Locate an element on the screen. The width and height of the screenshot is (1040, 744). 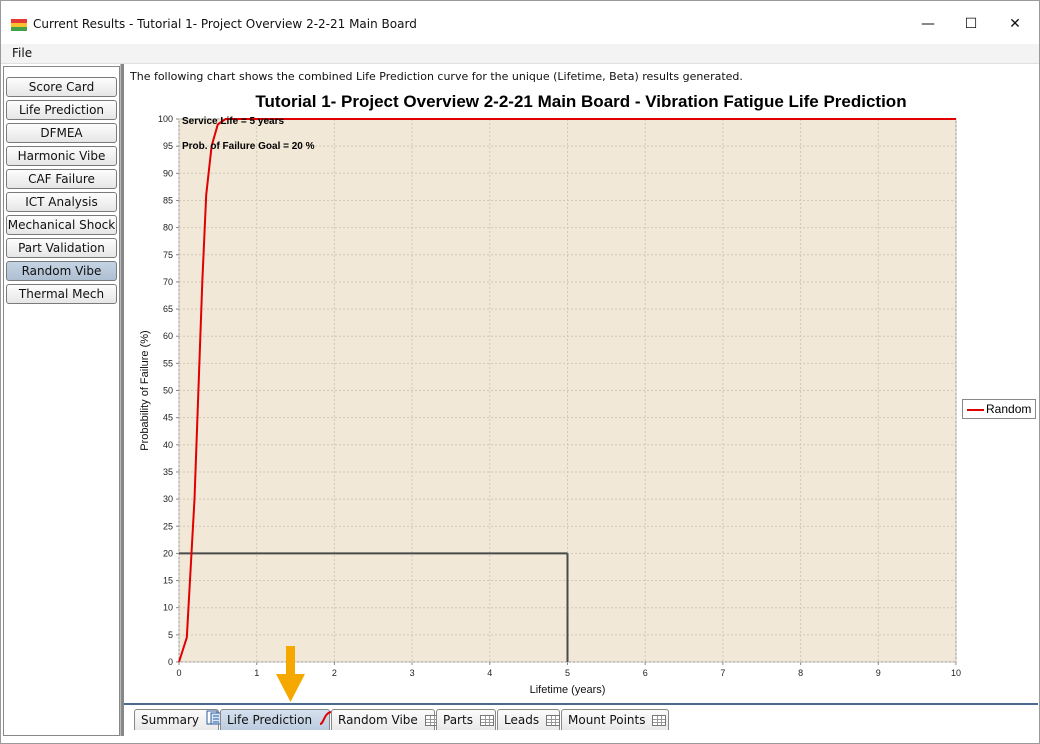
sidebar-item-score-card: Score Card is located at coordinates (61, 87).